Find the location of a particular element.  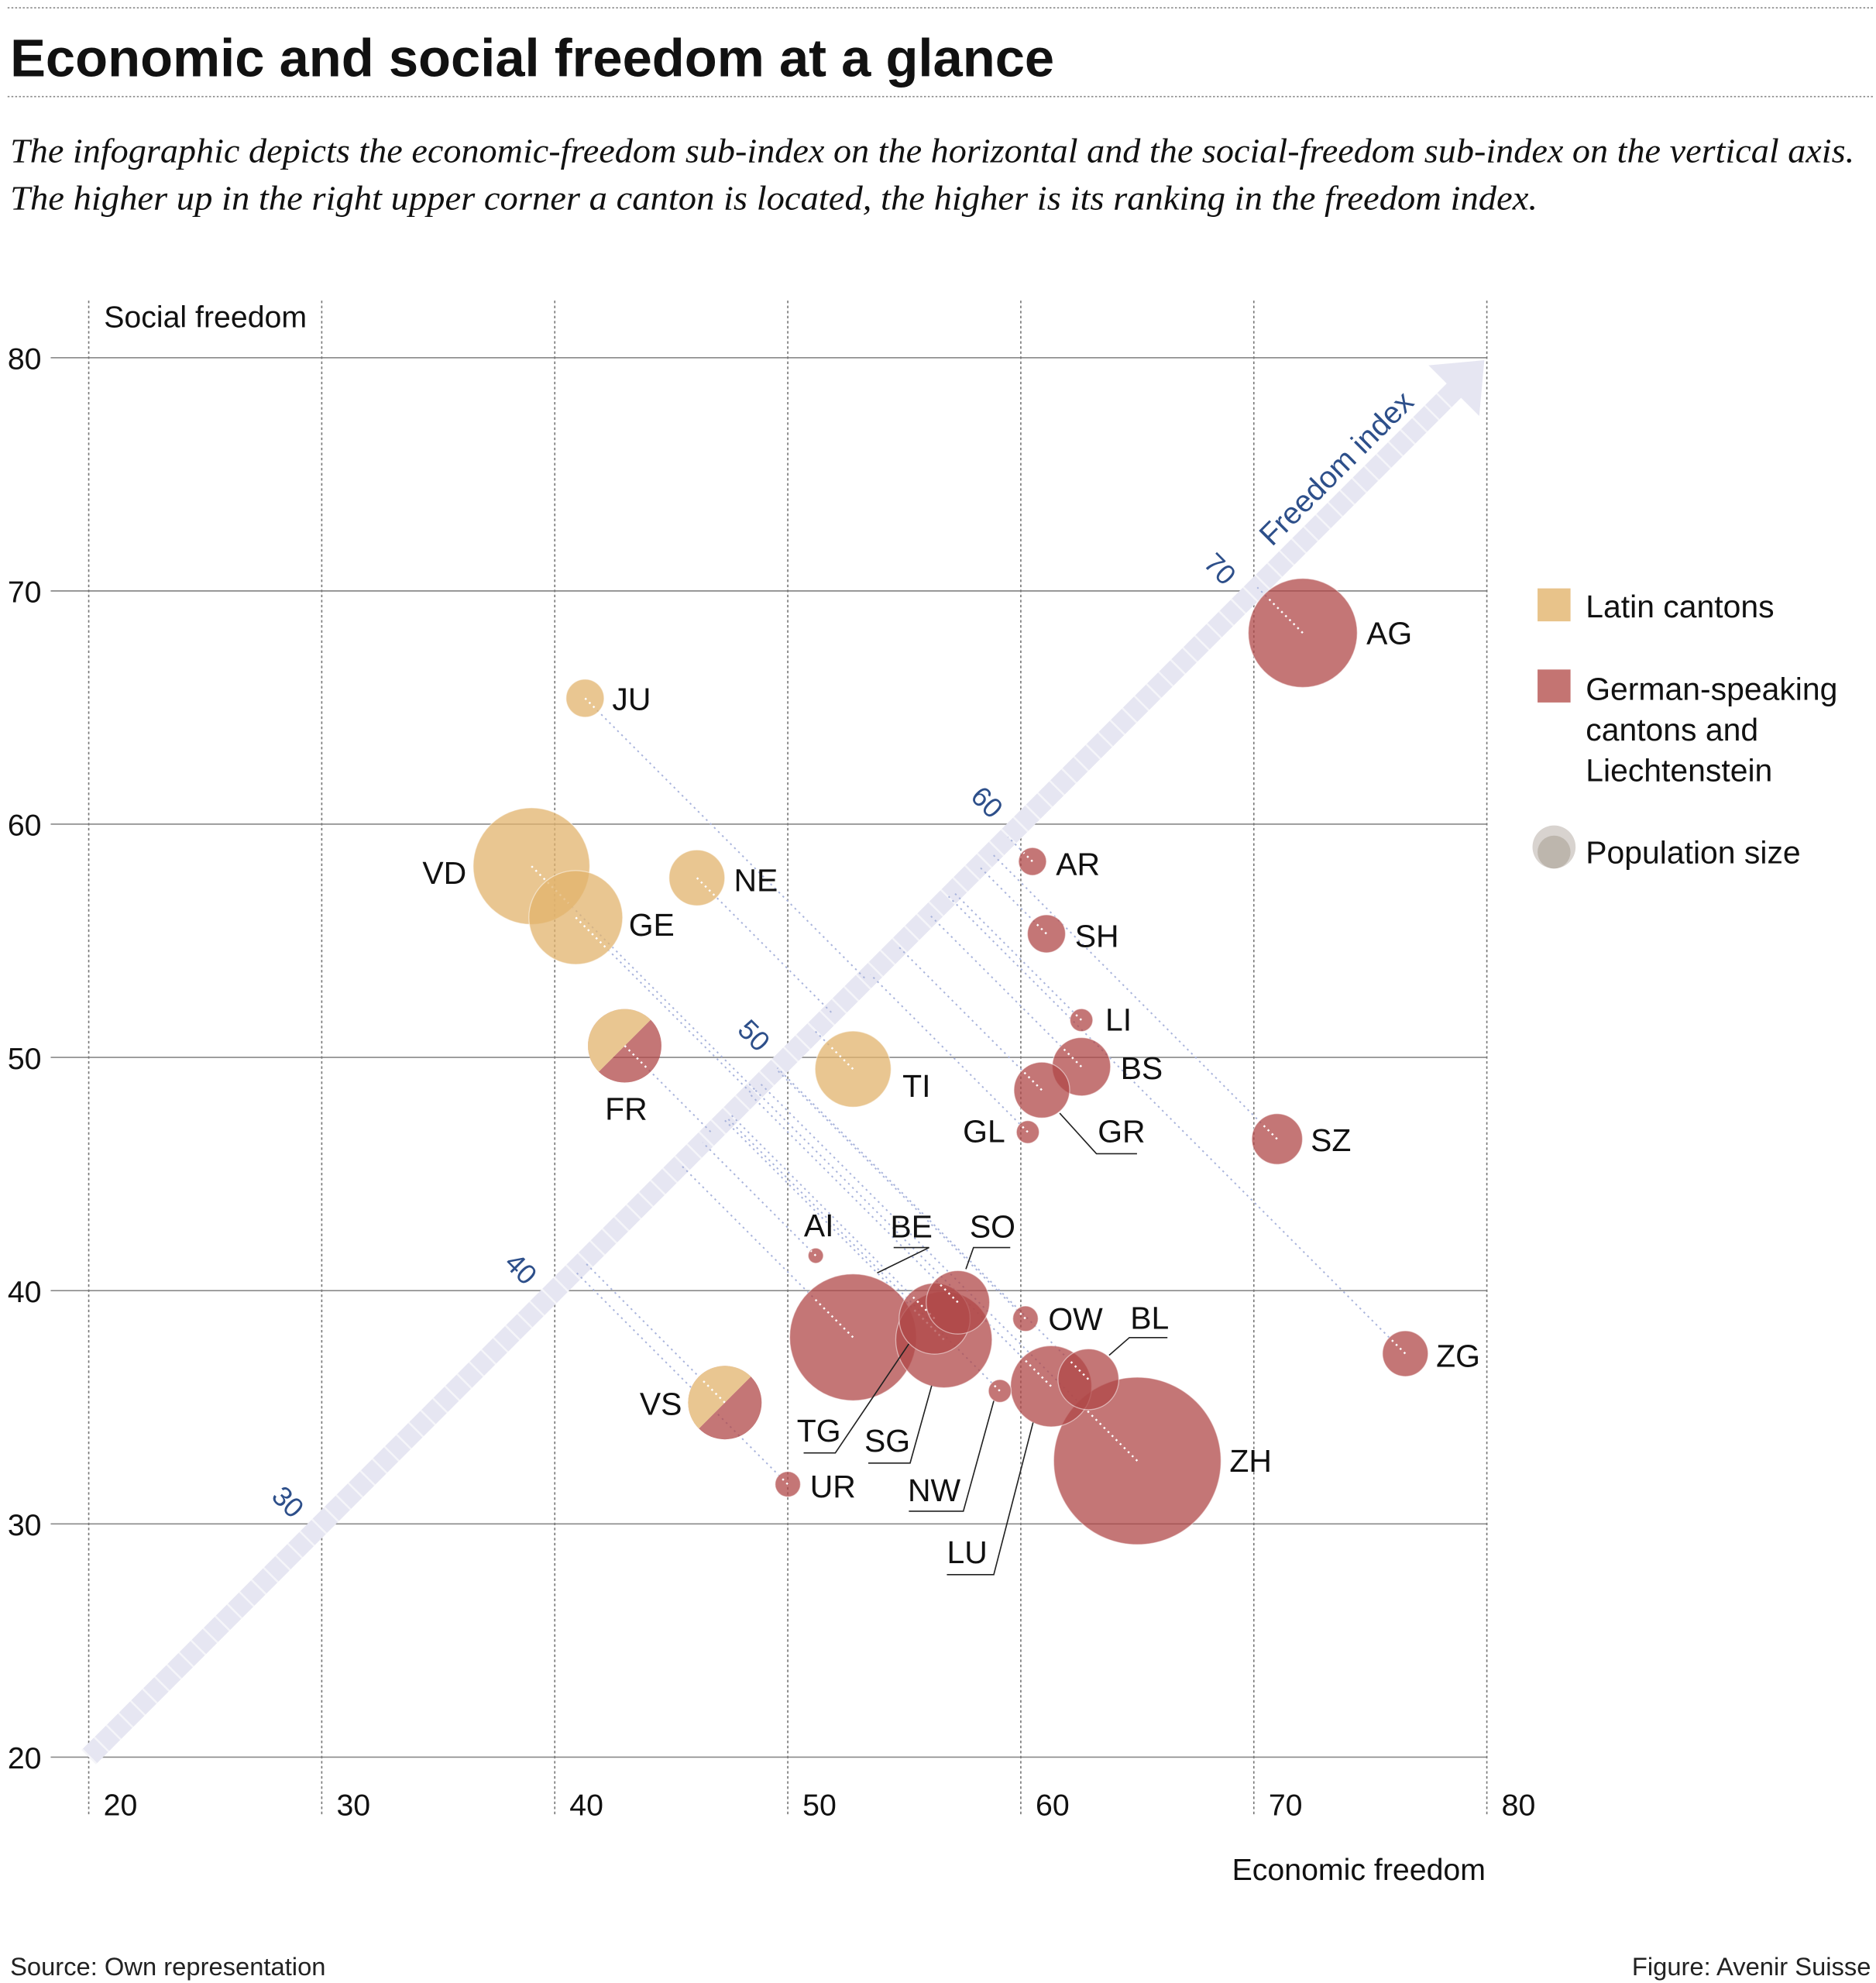

projection-sz is located at coordinates (1134, 996).